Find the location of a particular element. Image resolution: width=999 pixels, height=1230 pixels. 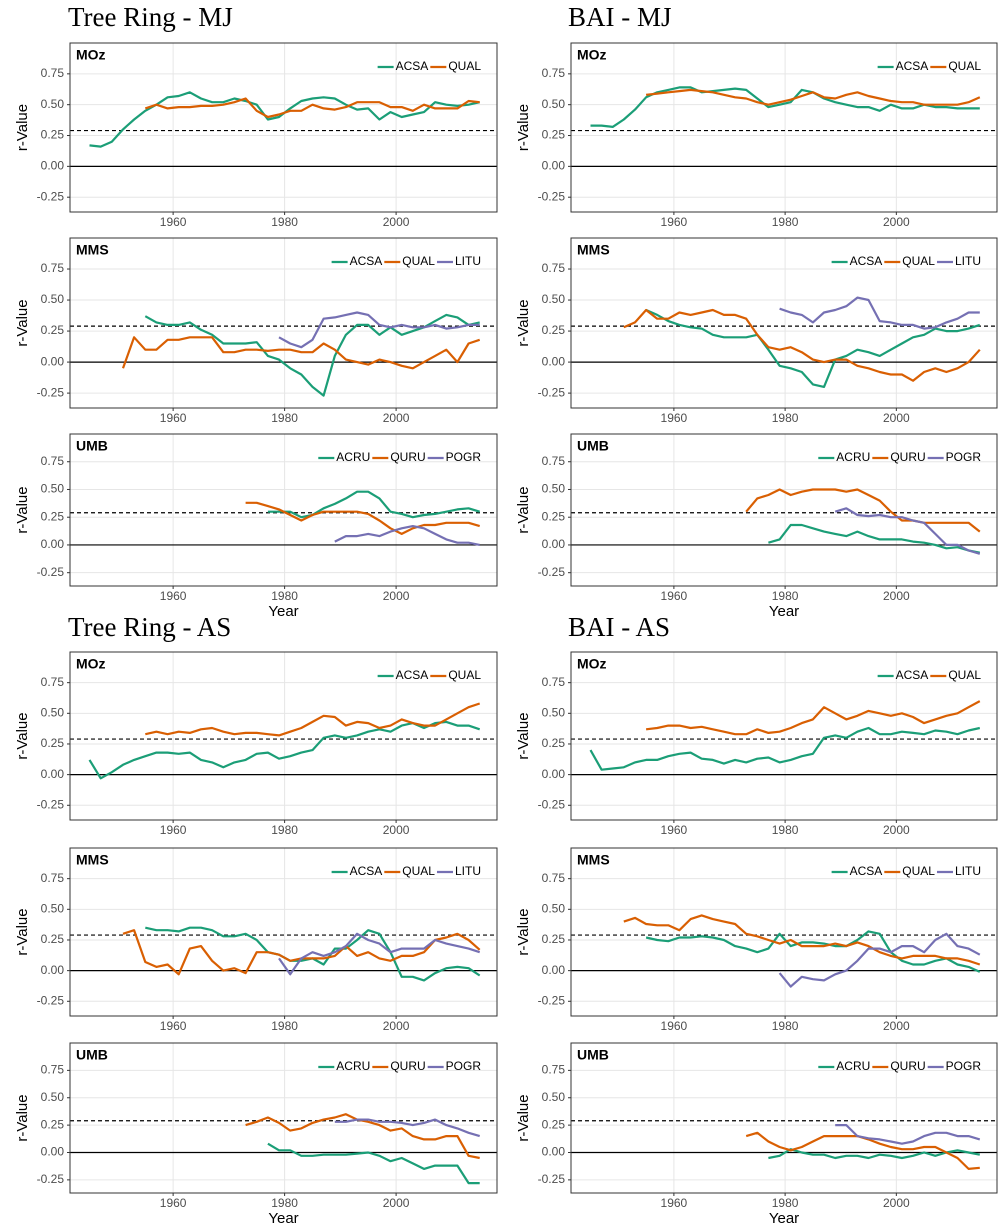

section-heading: BAI - MJ is located at coordinates (620, 17).